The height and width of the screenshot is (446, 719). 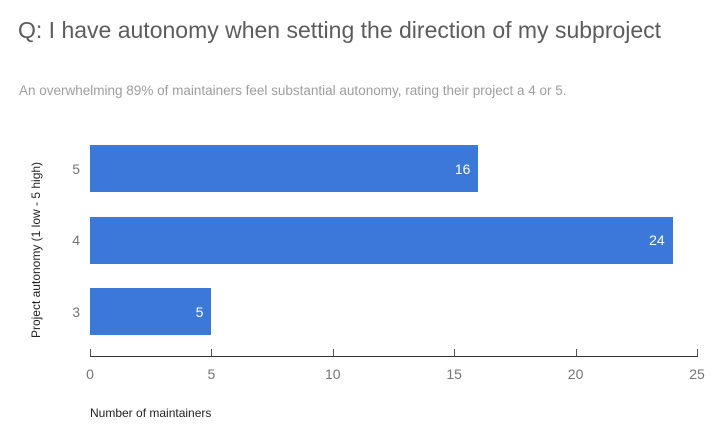 I want to click on bar-category-4: 24, so click(x=381, y=240).